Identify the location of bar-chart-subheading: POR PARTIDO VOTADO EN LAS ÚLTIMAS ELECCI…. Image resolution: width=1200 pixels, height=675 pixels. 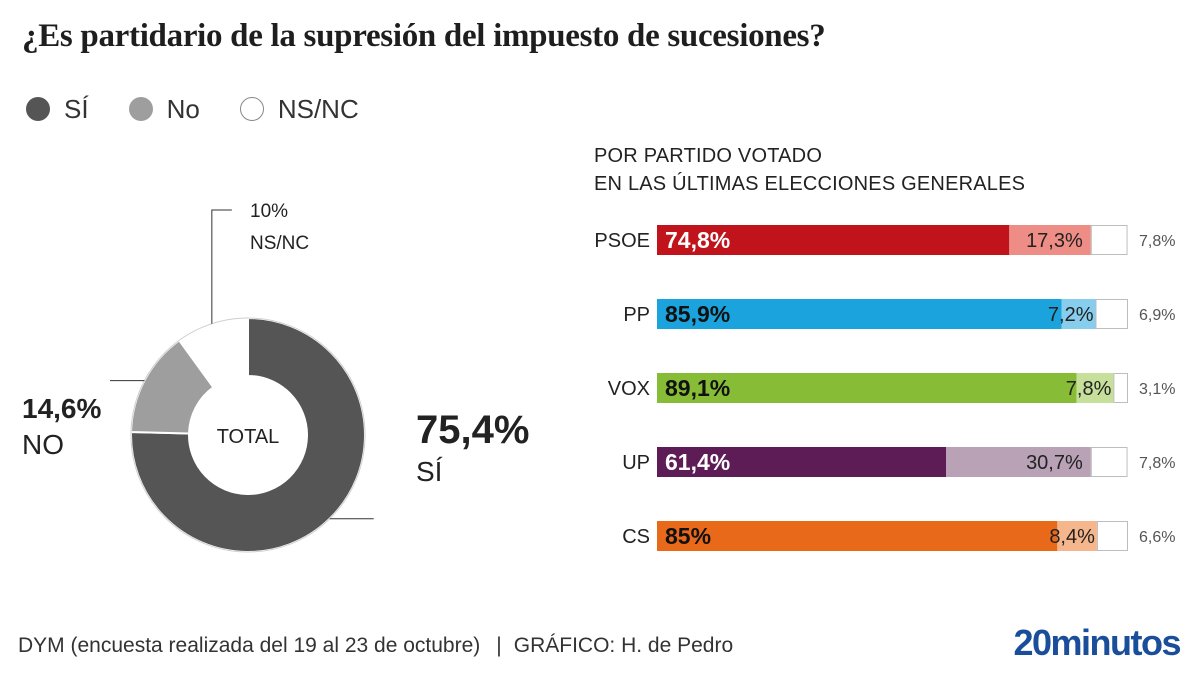
(809, 170).